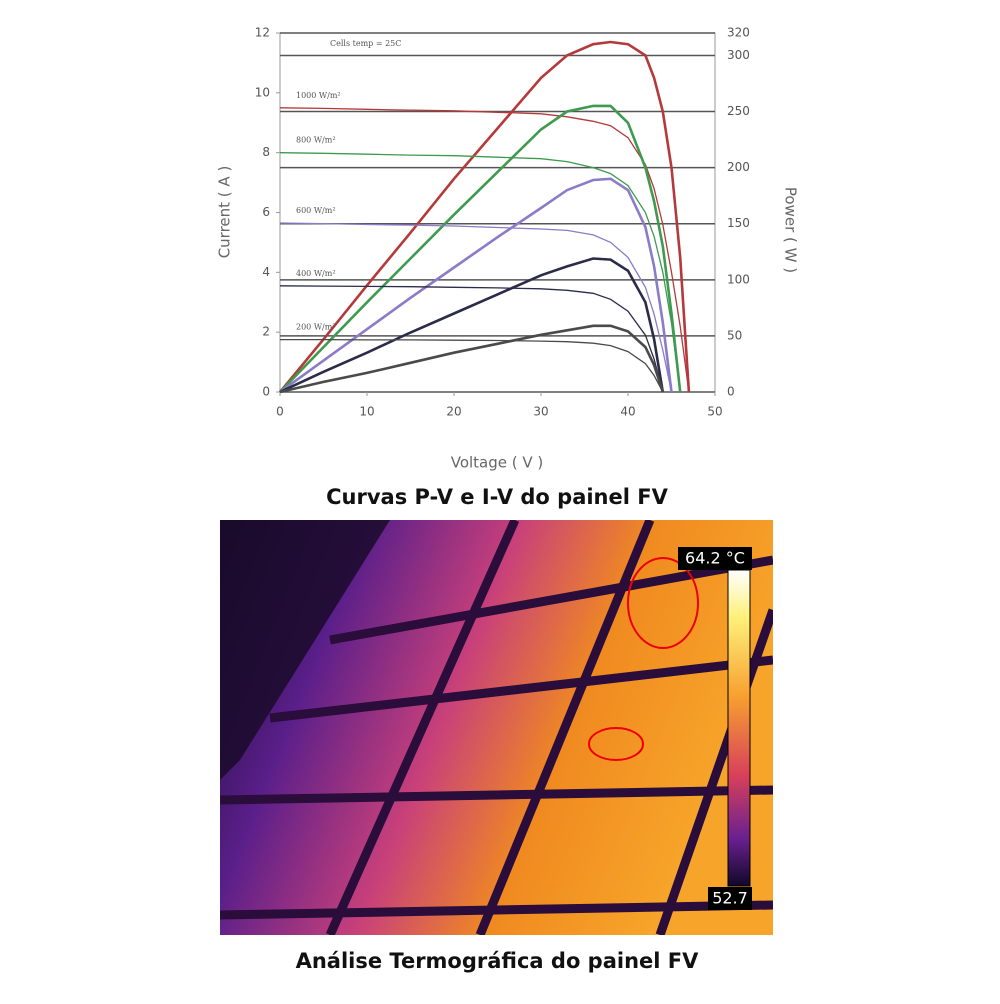 The height and width of the screenshot is (1004, 1000). Describe the element at coordinates (738, 33) in the screenshot. I see `y2-tick-label: 320` at that location.